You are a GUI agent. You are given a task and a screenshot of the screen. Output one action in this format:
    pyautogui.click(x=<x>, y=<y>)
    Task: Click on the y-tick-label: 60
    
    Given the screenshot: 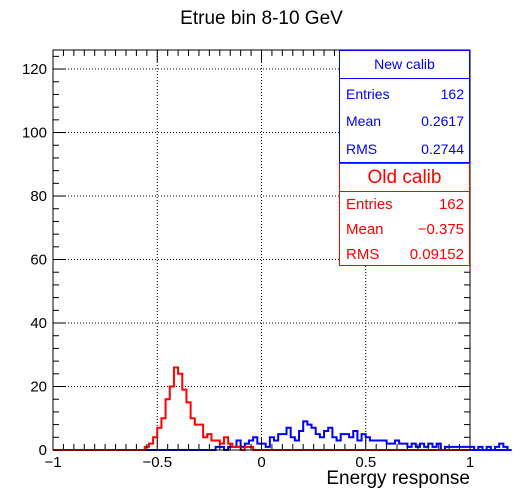 What is the action you would take?
    pyautogui.click(x=38, y=260)
    